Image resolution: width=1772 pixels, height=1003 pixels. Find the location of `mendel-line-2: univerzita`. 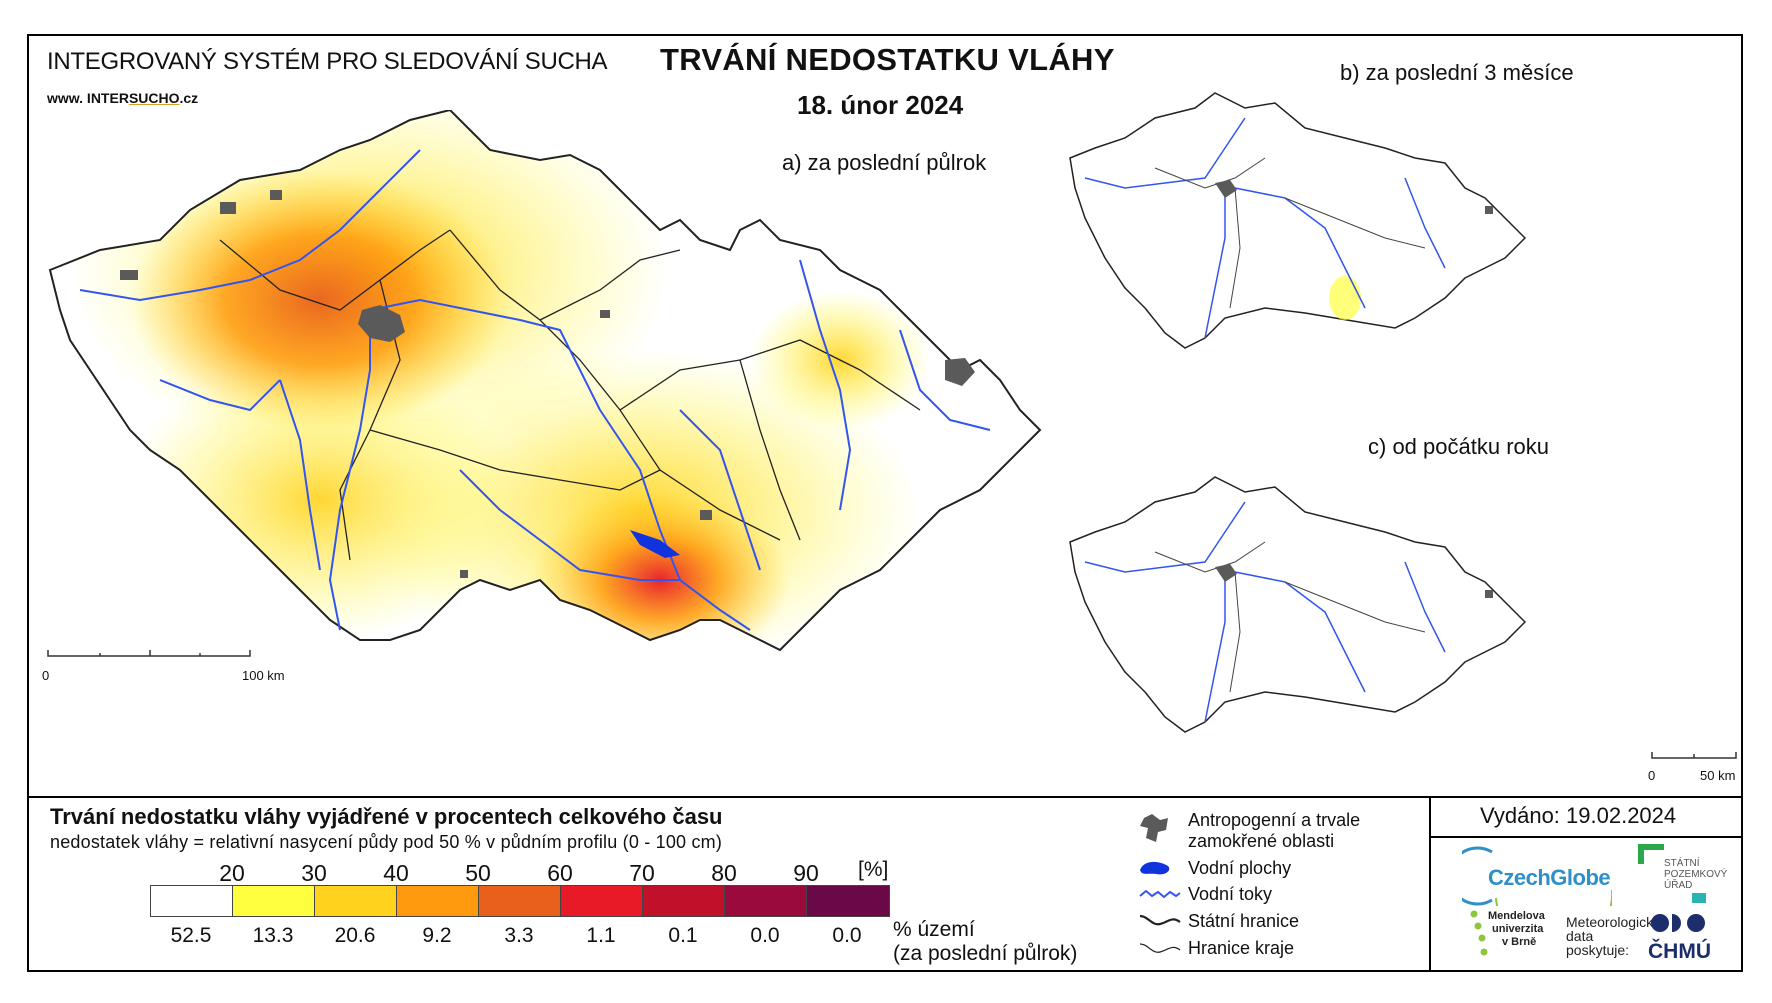

mendel-line-2: univerzita is located at coordinates (1518, 929).